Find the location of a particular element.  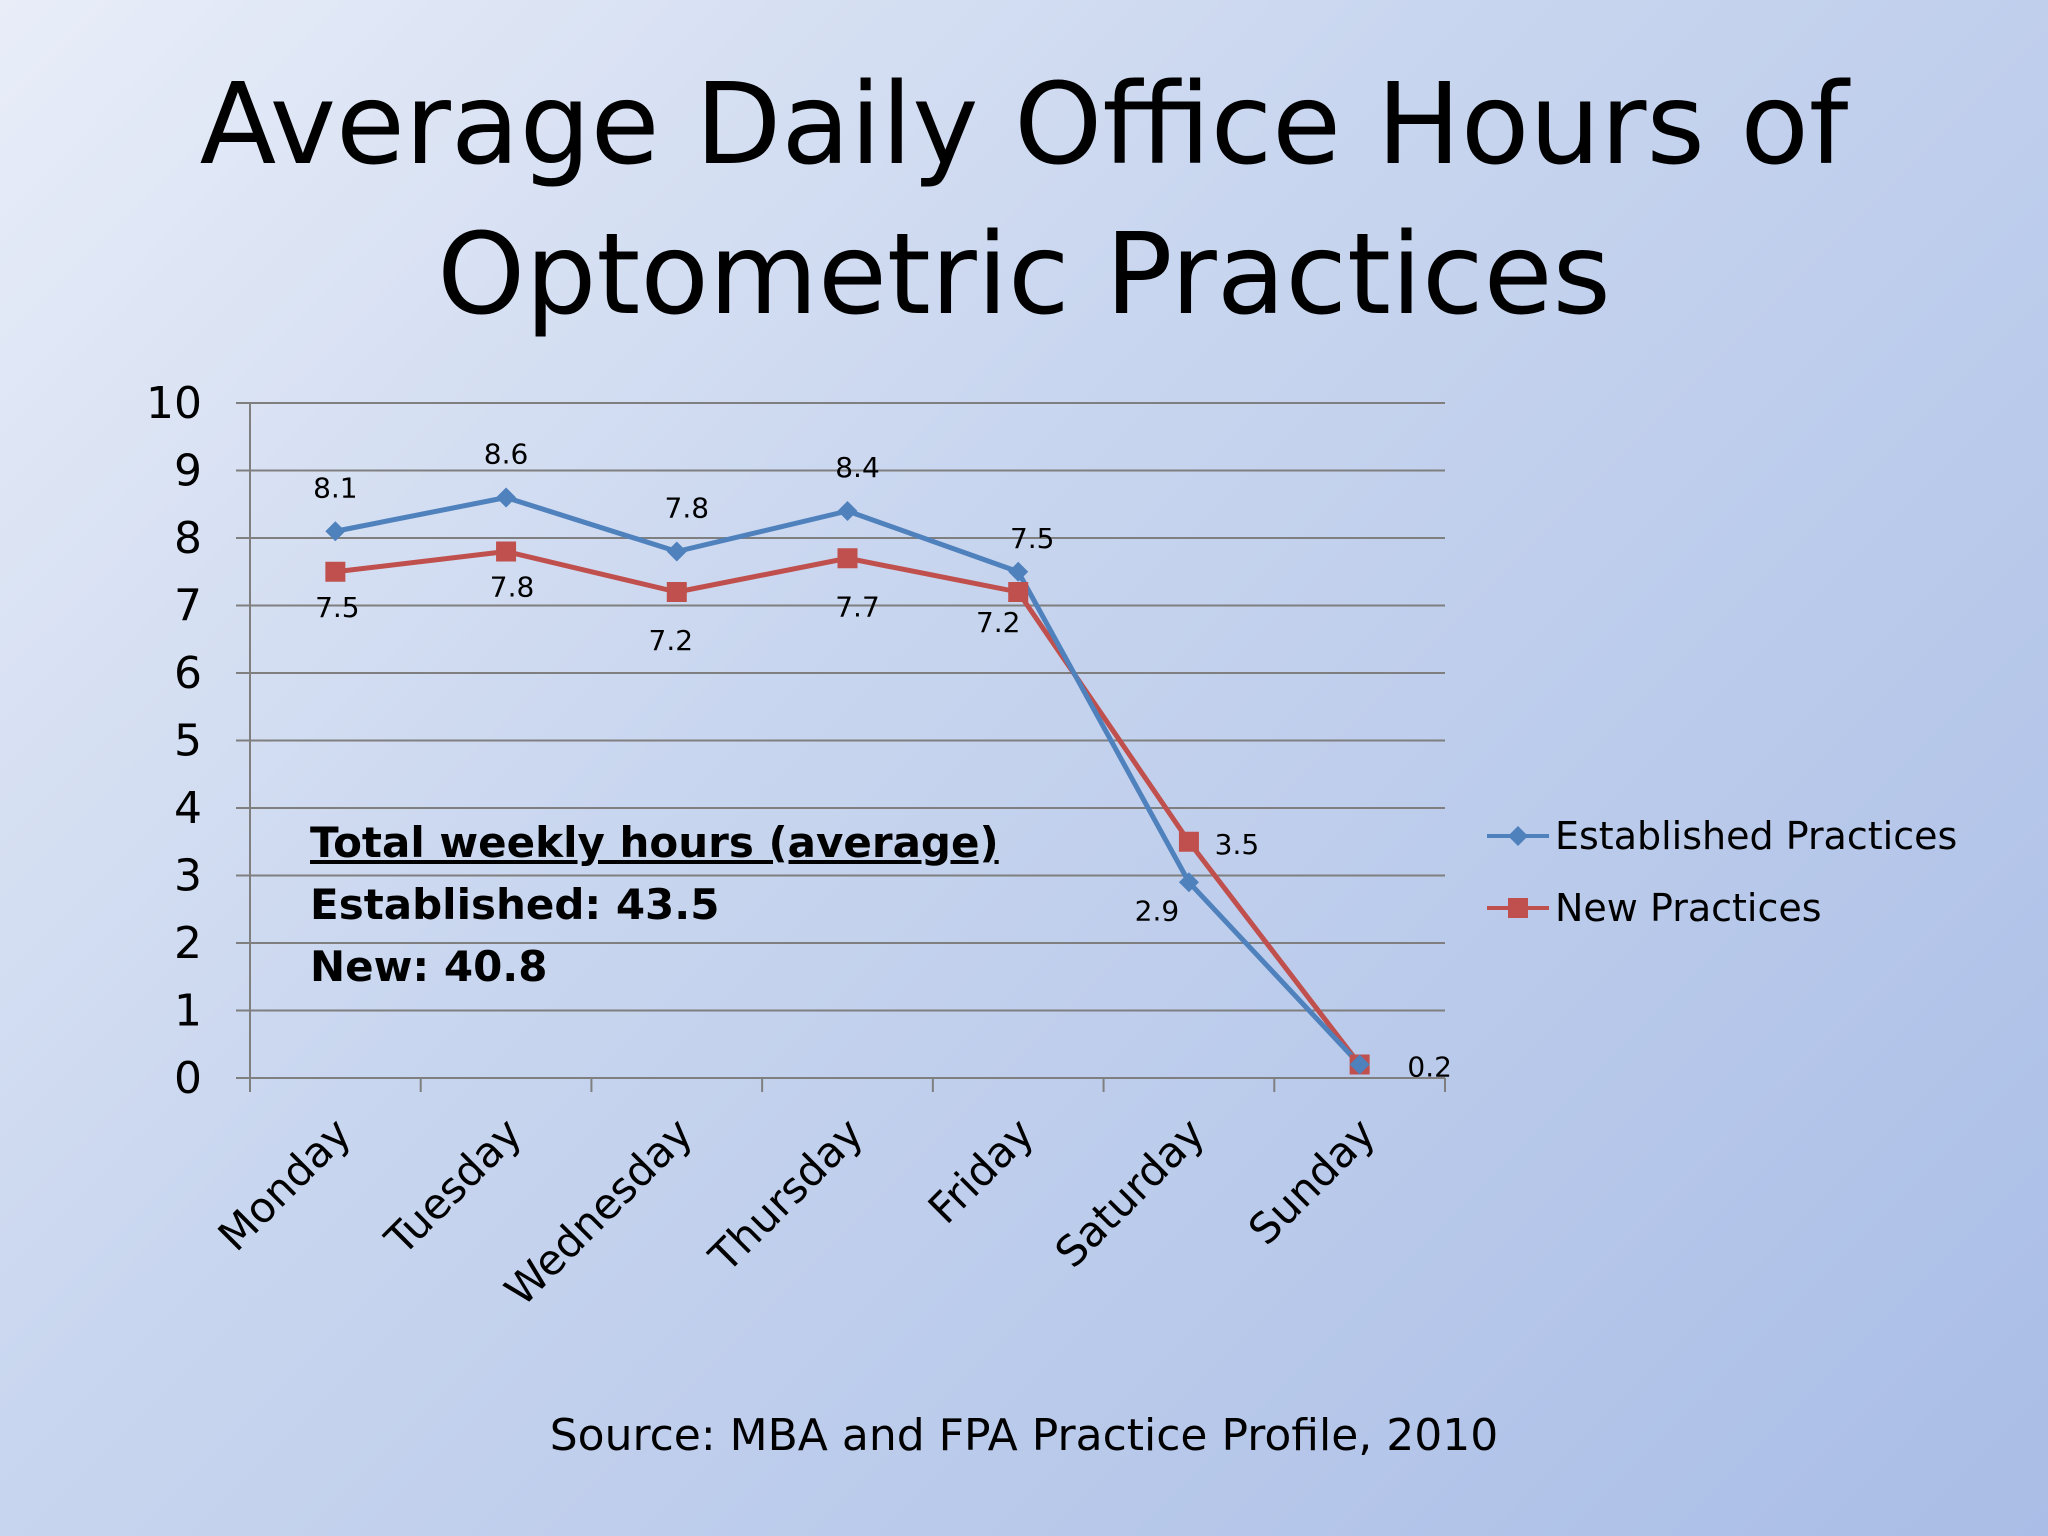

y-tick-label: 10 is located at coordinates (174, 403).